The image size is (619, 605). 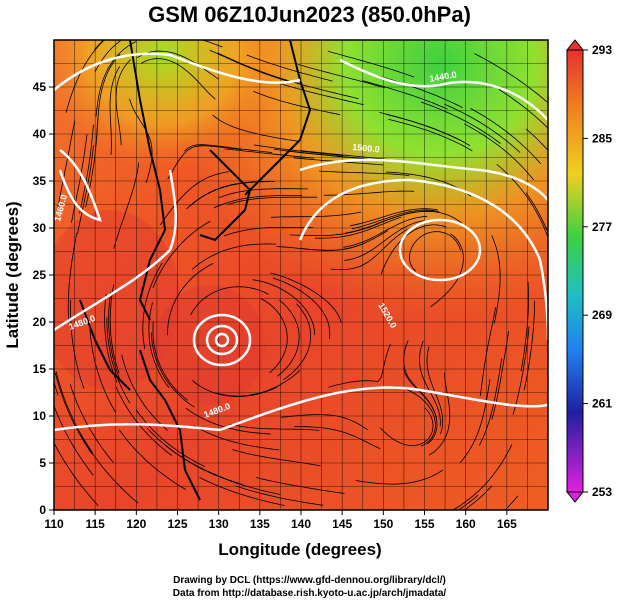 I want to click on contour-label: 1440.0, so click(x=443, y=76).